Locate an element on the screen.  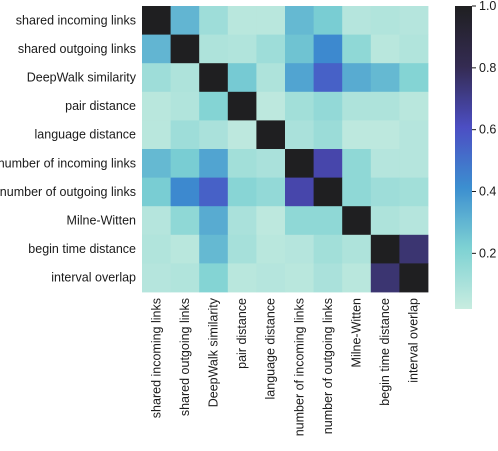
heatmap-cell-r8-c2 is located at coordinates (214, 249).